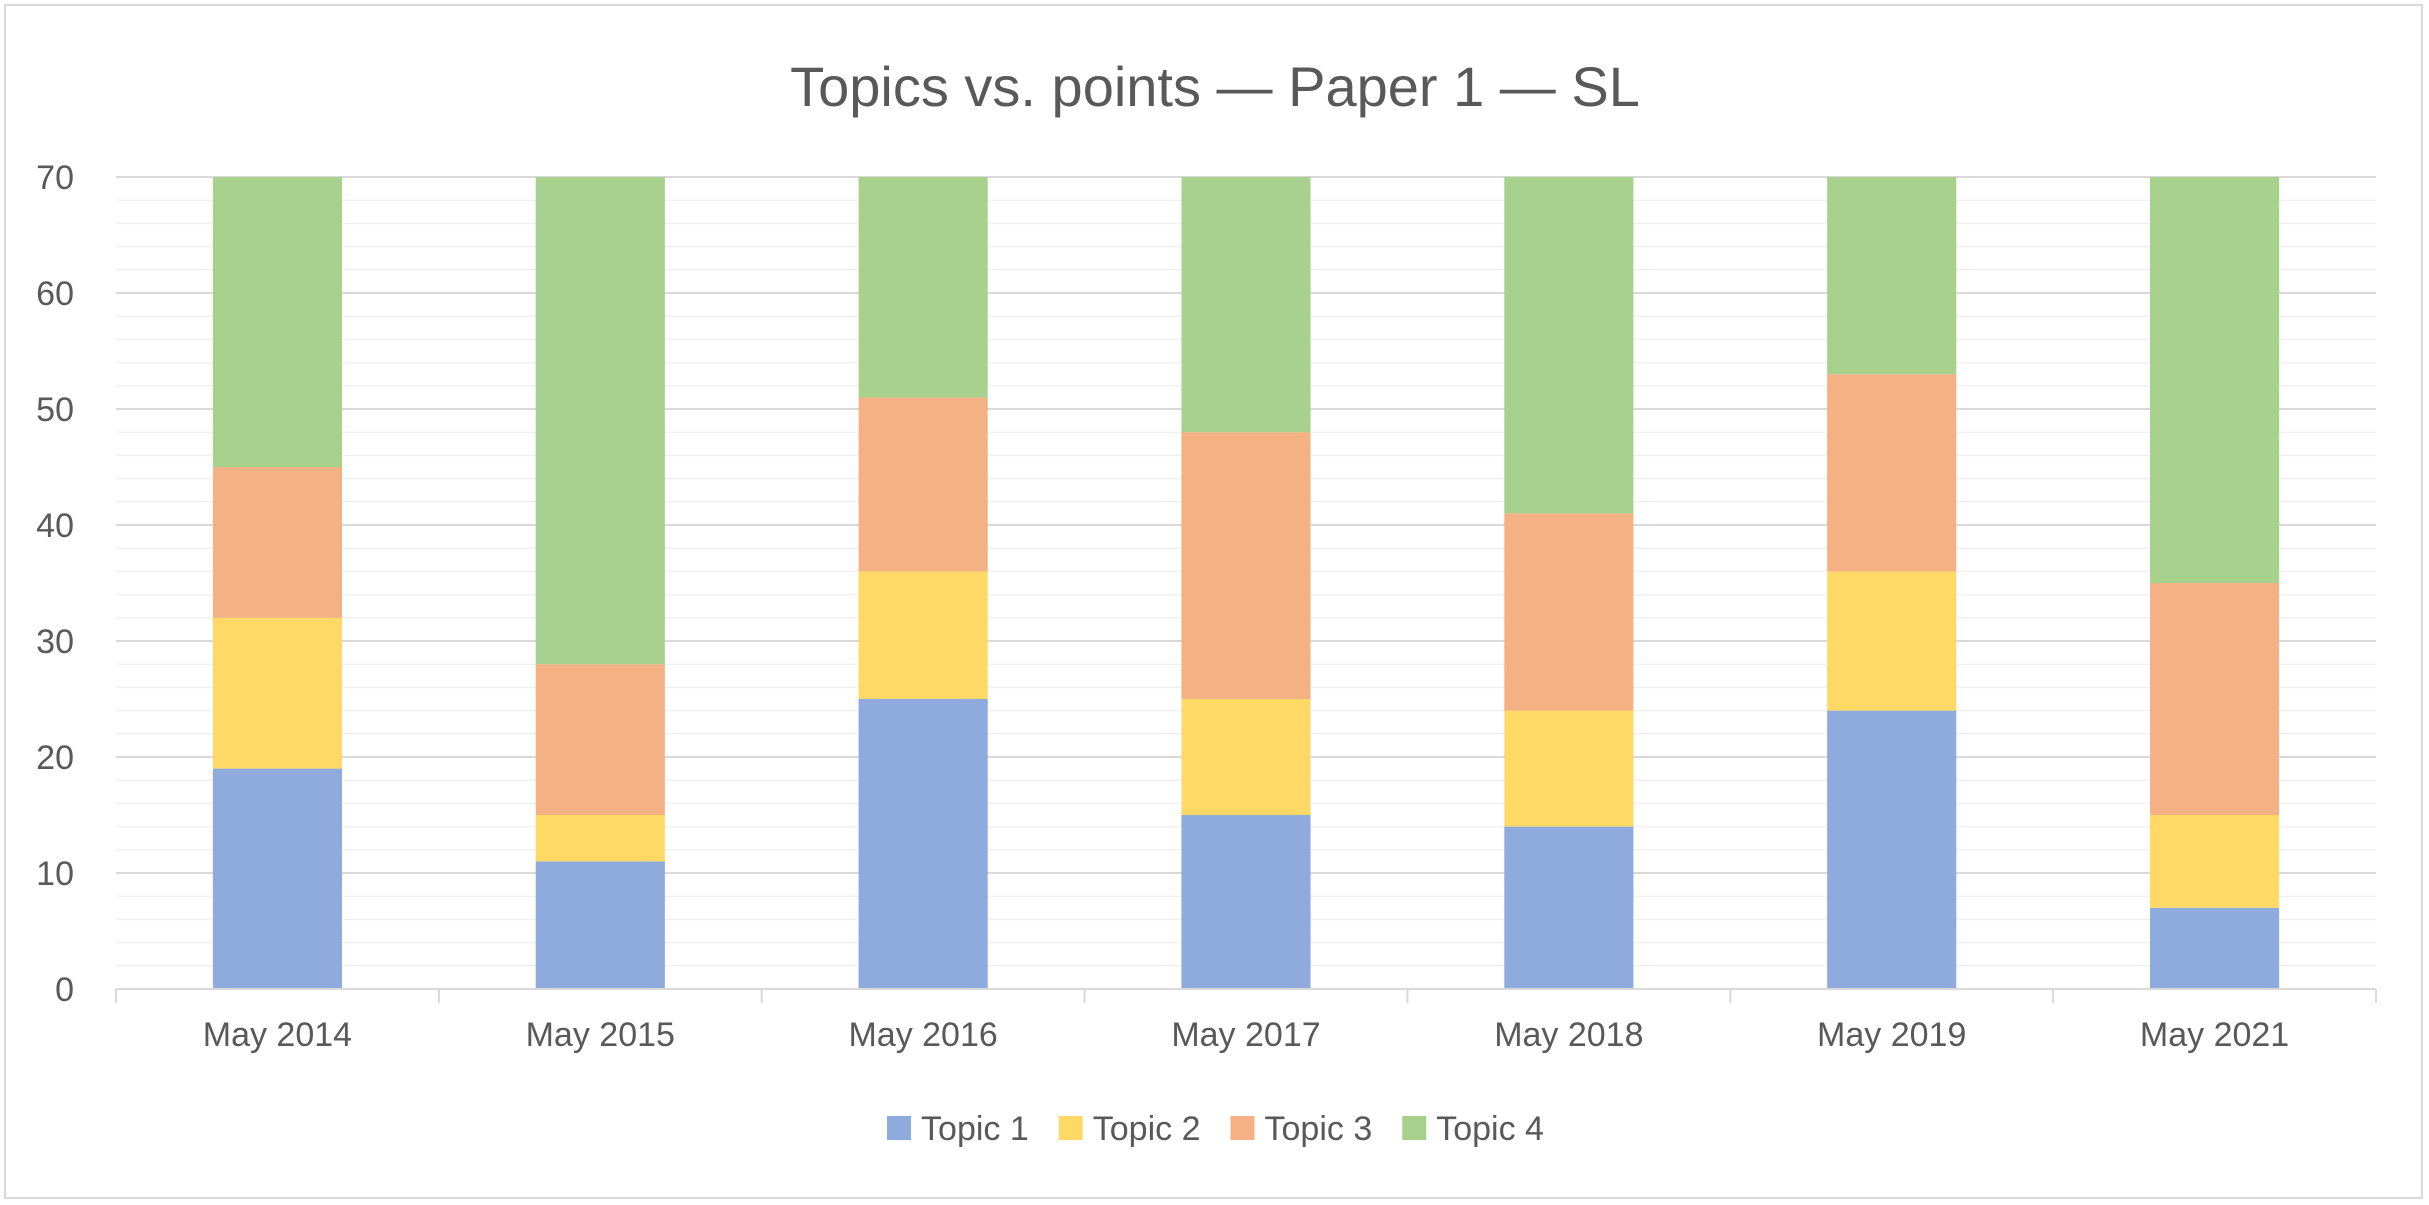 The height and width of the screenshot is (1205, 2429). Describe the element at coordinates (1147, 1129) in the screenshot. I see `legend-label: Topic 2` at that location.